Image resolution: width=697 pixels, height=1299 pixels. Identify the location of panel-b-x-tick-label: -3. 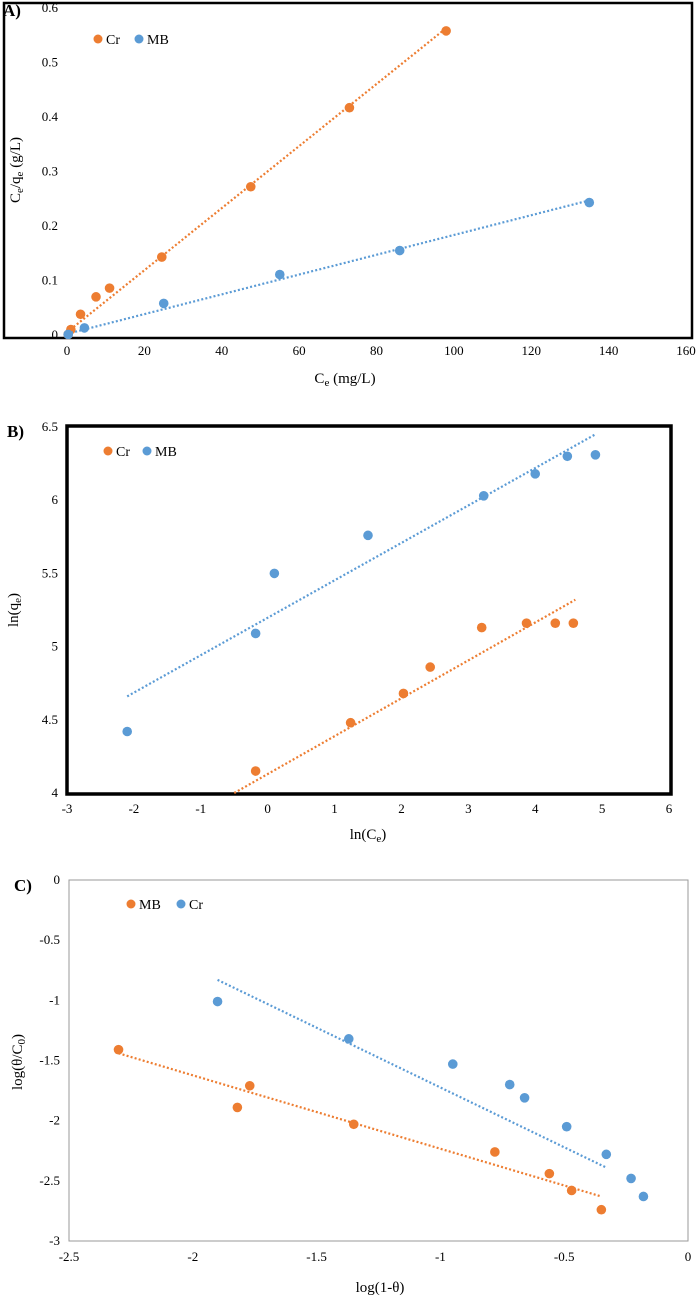
(67, 808).